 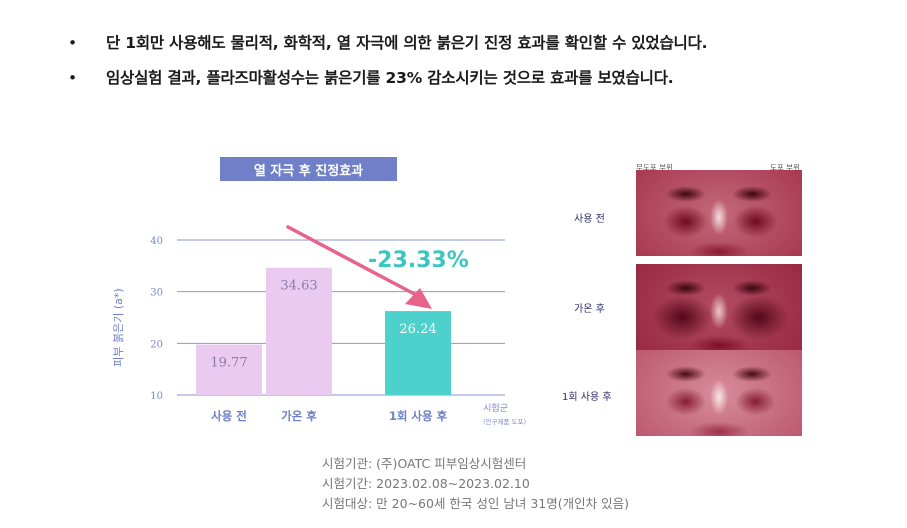 I want to click on face-photo-after, so click(x=719, y=393).